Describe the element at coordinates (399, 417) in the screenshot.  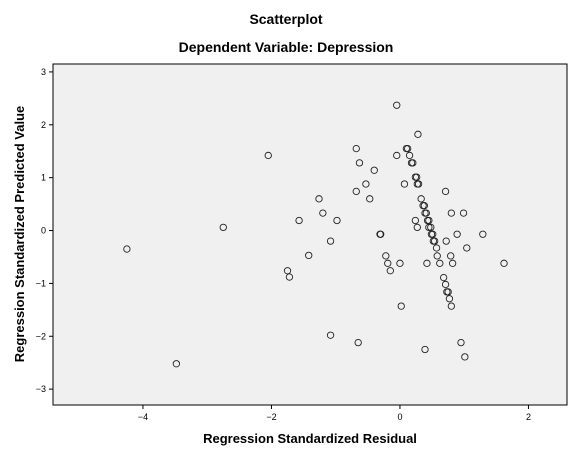
I see `x-tick-label: 0` at that location.